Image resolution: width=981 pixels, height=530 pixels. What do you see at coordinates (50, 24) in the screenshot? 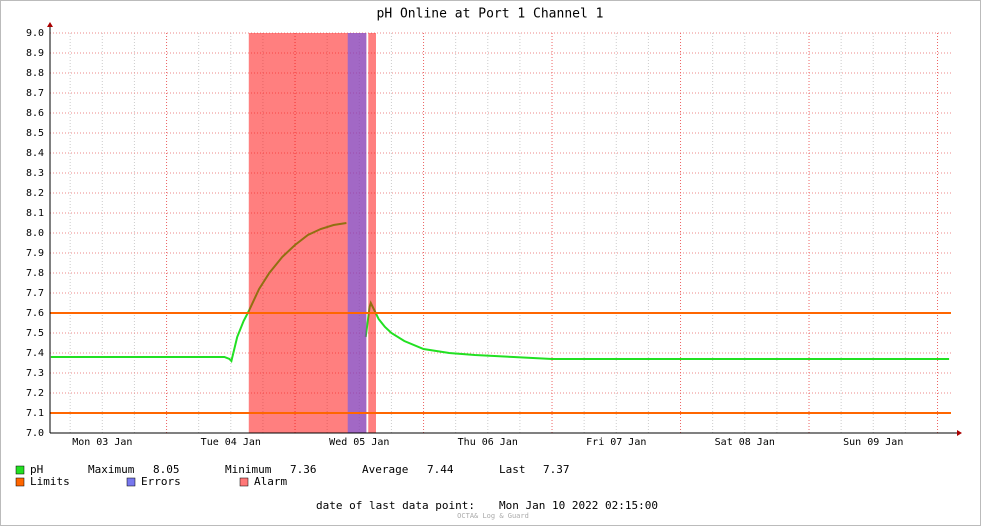
I see `y-arrow` at bounding box center [50, 24].